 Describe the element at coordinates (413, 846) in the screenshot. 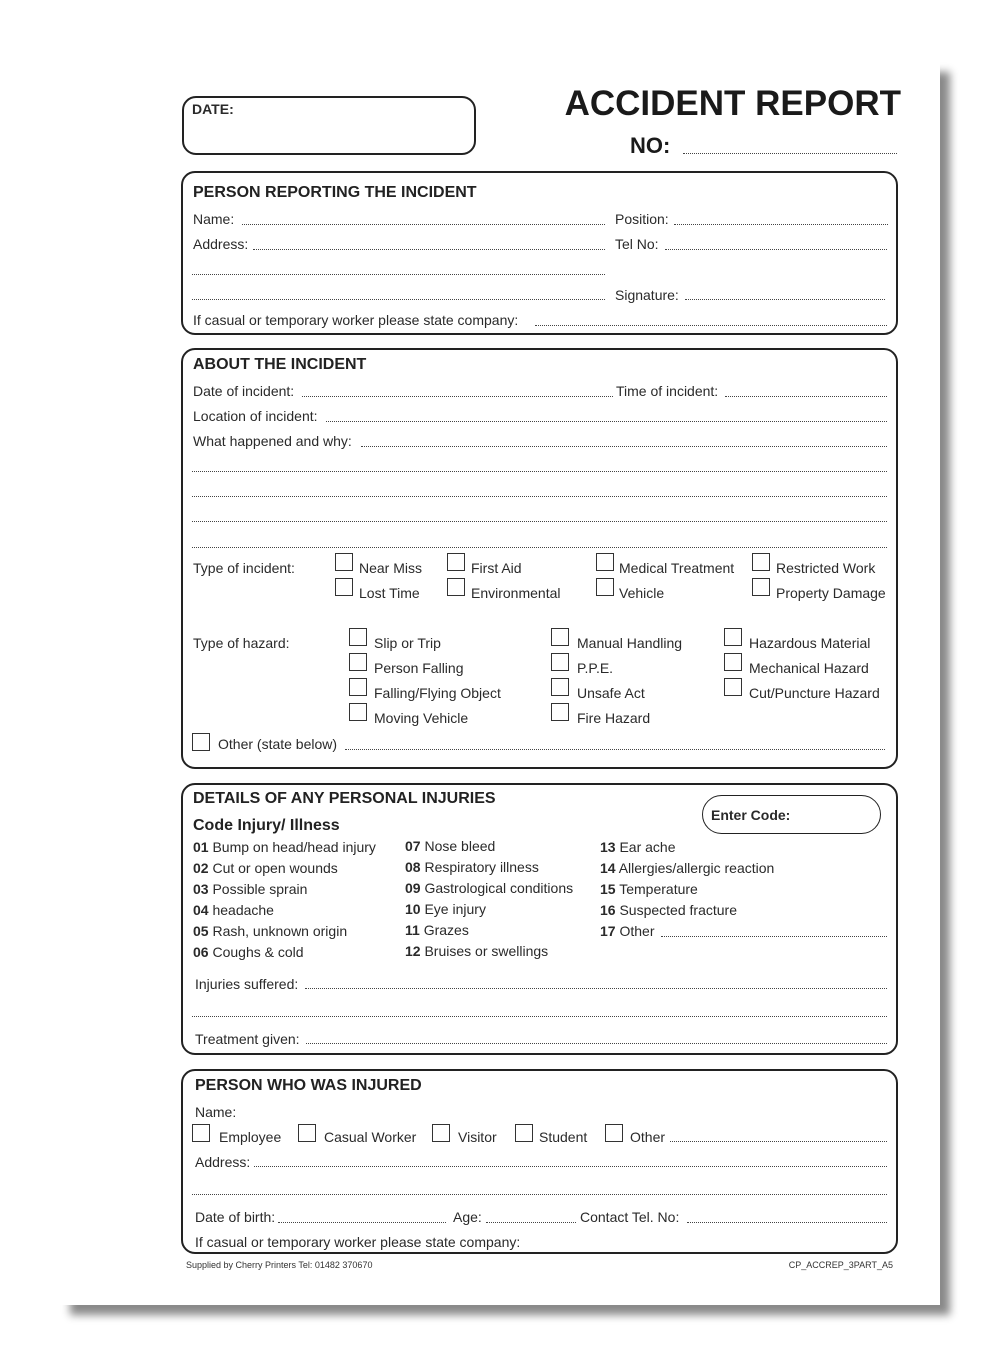

I see `injury-code-number: 07` at that location.